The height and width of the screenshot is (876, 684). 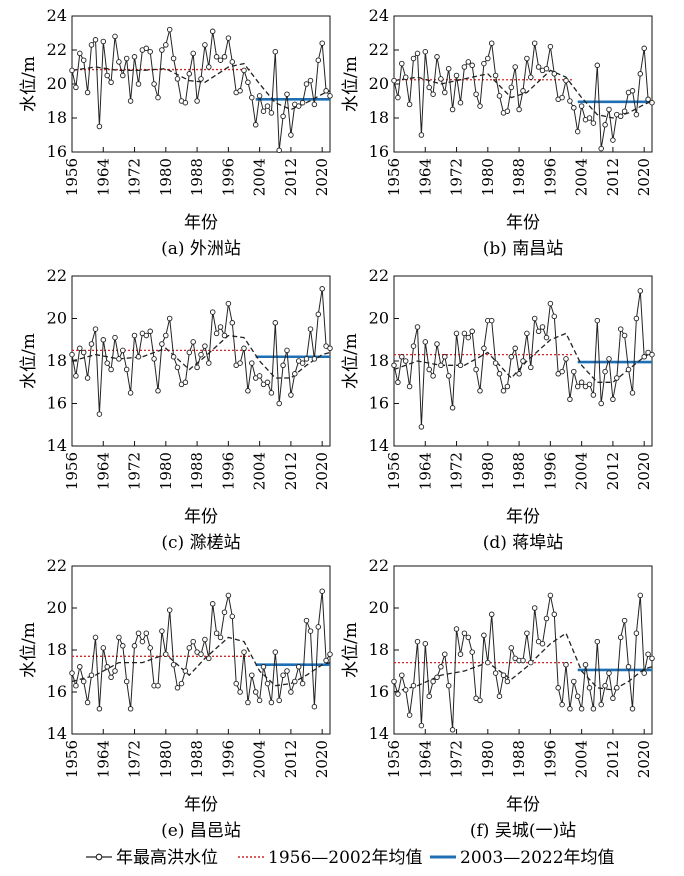 What do you see at coordinates (379, 403) in the screenshot?
I see `y-tick-label: 16` at bounding box center [379, 403].